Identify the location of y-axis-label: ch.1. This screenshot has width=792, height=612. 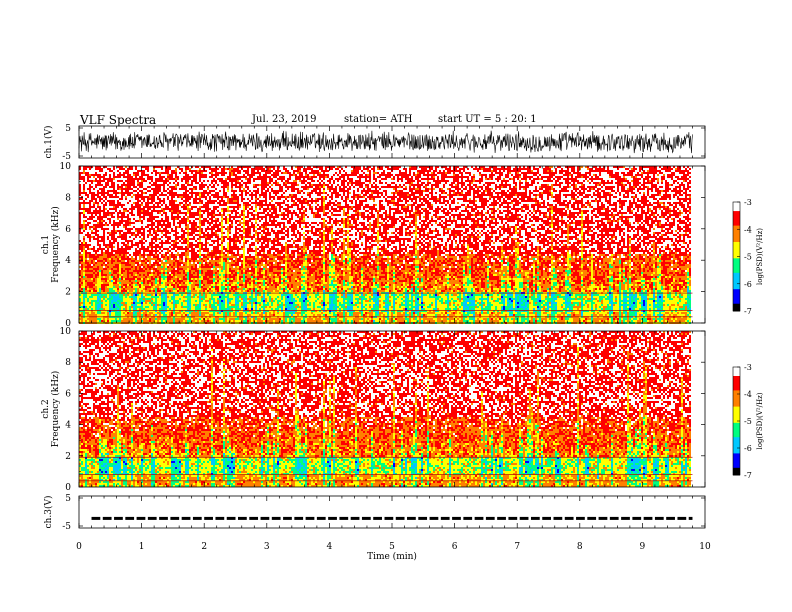
(46, 244).